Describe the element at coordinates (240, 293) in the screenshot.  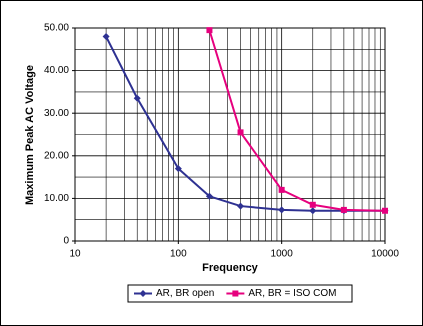
I see `legend: AR, BR open AR, BR = ISO COM` at that location.